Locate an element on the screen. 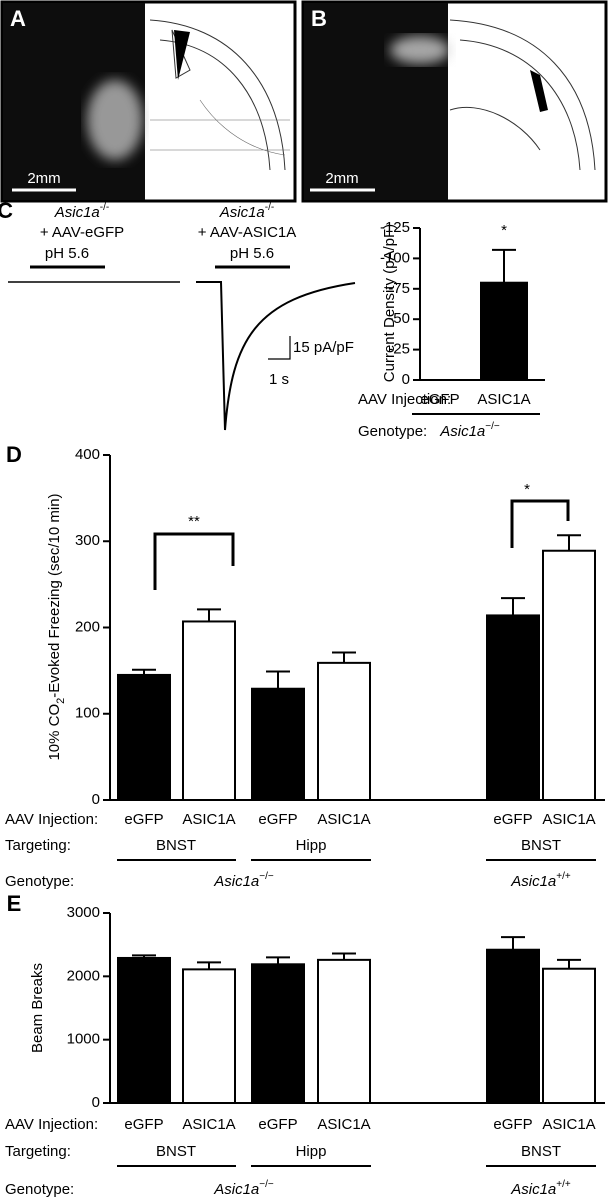 Image resolution: width=612 pixels, height=1199 pixels. panel-label: A is located at coordinates (18, 18).